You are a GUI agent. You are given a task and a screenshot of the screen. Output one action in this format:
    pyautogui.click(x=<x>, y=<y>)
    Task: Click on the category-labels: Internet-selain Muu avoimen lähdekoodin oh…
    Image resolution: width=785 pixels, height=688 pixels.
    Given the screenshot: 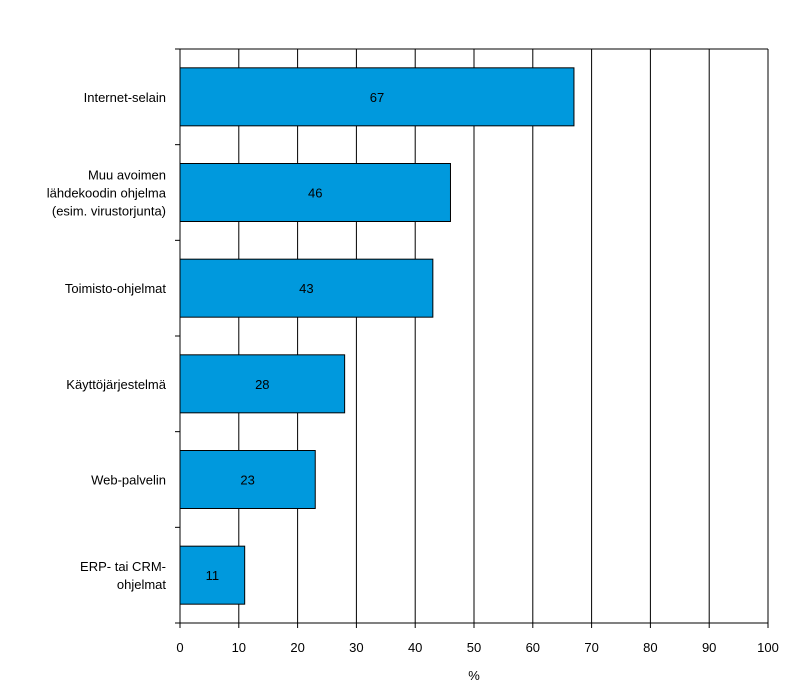 What is the action you would take?
    pyautogui.click(x=107, y=341)
    